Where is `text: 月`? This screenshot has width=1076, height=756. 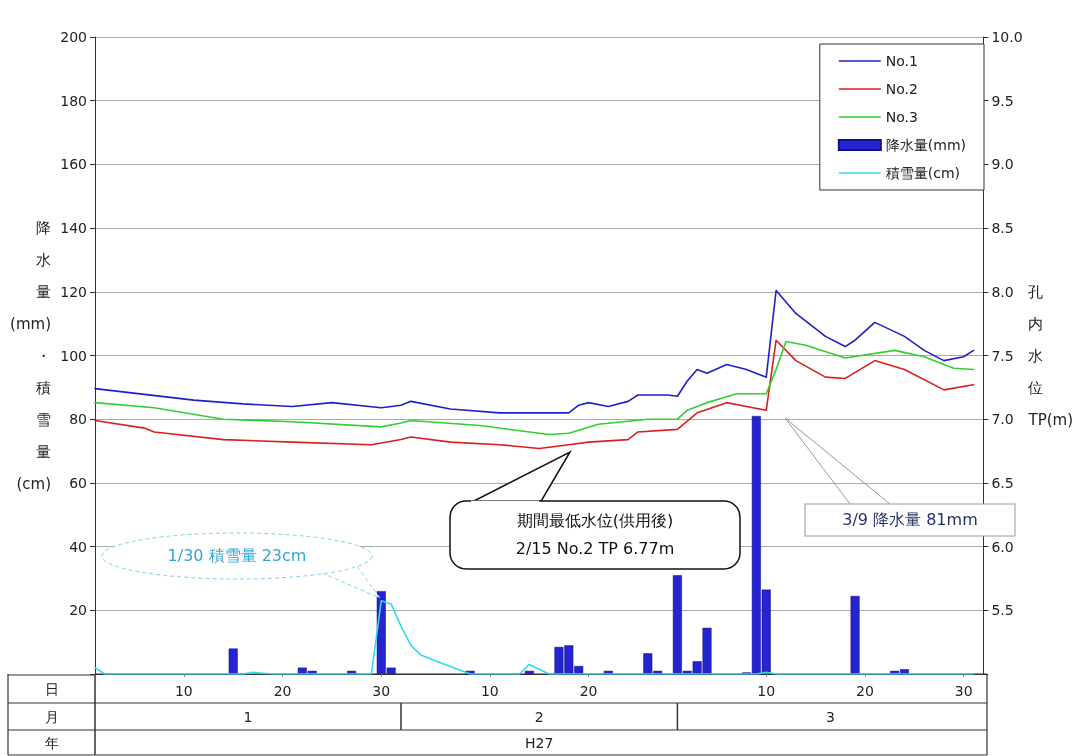 text: 月 is located at coordinates (51, 716).